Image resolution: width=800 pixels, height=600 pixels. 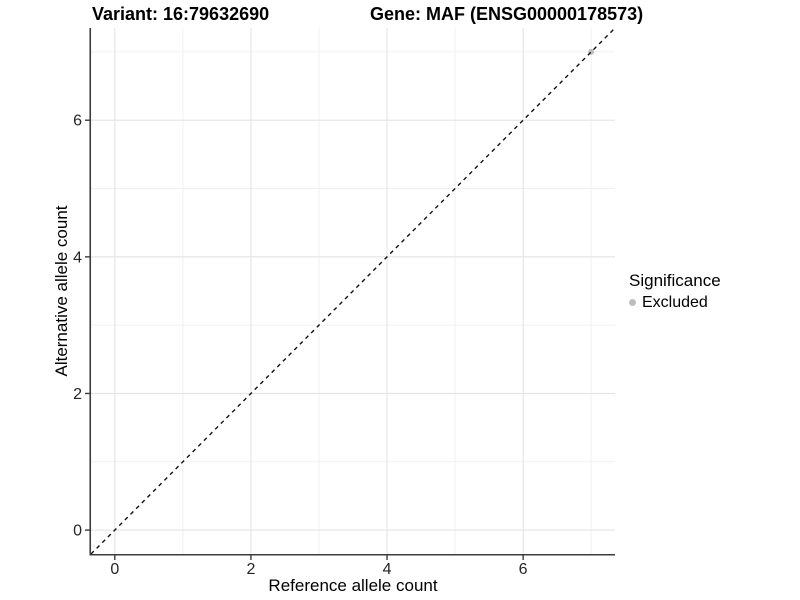 What do you see at coordinates (387, 569) in the screenshot?
I see `x-tick-label: 4` at bounding box center [387, 569].